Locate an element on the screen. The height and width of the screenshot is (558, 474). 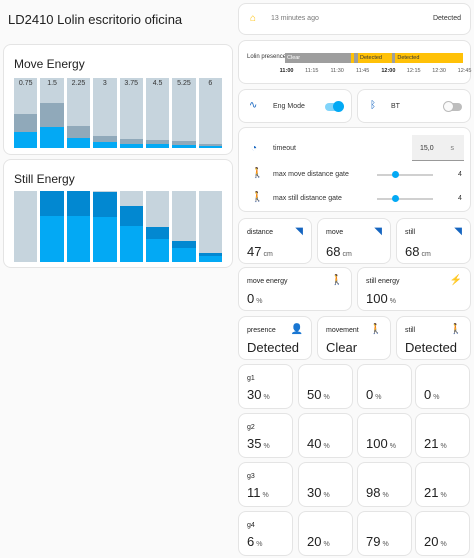
signal-icon: ◥ is located at coordinates (458, 231).